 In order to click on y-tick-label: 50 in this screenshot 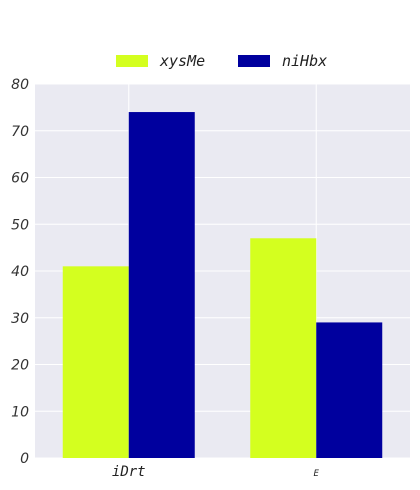, I will do `click(20, 225)`.